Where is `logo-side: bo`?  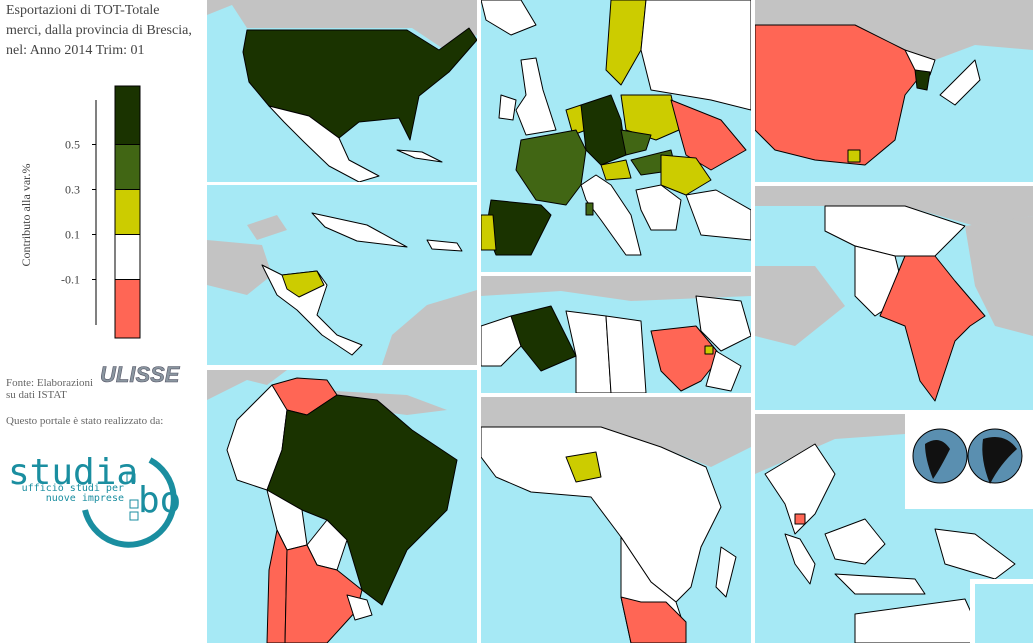
logo-side: bo is located at coordinates (159, 500).